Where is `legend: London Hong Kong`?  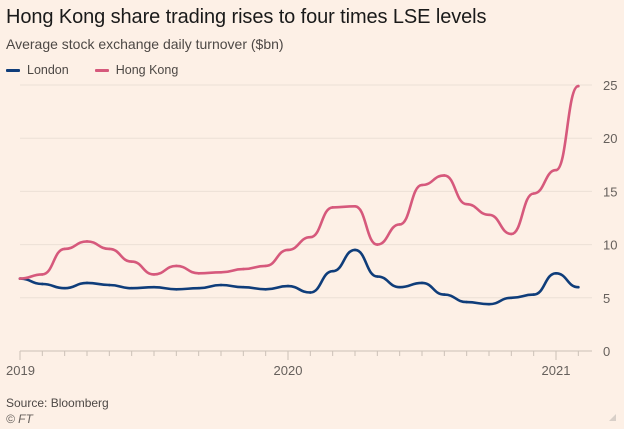
legend: London Hong Kong is located at coordinates (105, 70).